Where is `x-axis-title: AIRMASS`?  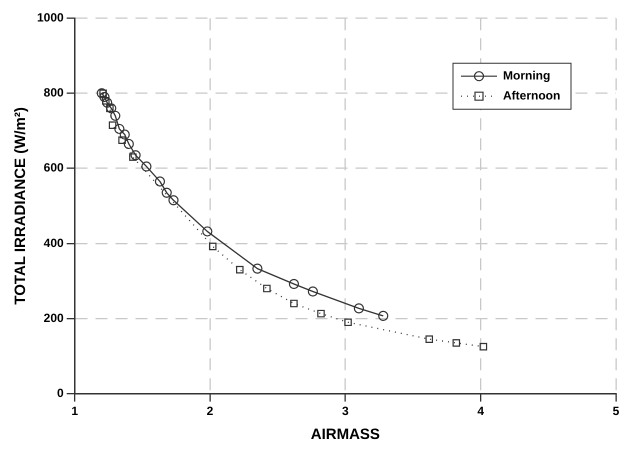 x-axis-title: AIRMASS is located at coordinates (345, 435).